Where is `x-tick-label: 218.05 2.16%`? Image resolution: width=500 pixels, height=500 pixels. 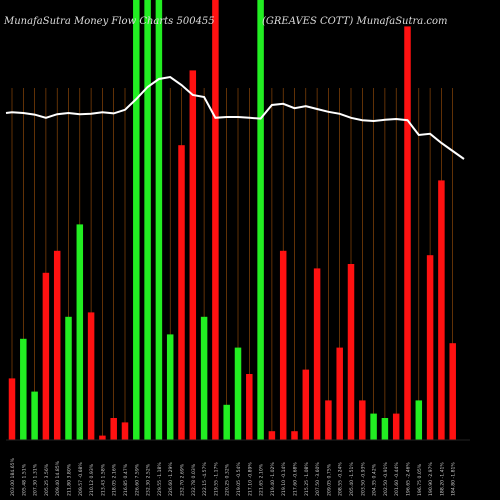 x-tick-label: 218.05 2.16% is located at coordinates (115, 479).